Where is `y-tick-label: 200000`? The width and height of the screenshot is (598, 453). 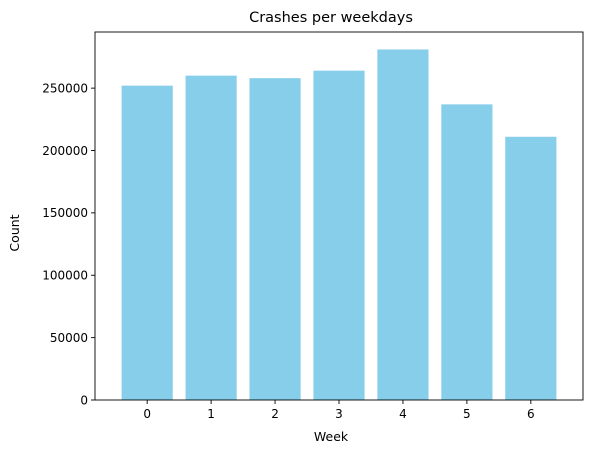
y-tick-label: 200000 is located at coordinates (65, 151).